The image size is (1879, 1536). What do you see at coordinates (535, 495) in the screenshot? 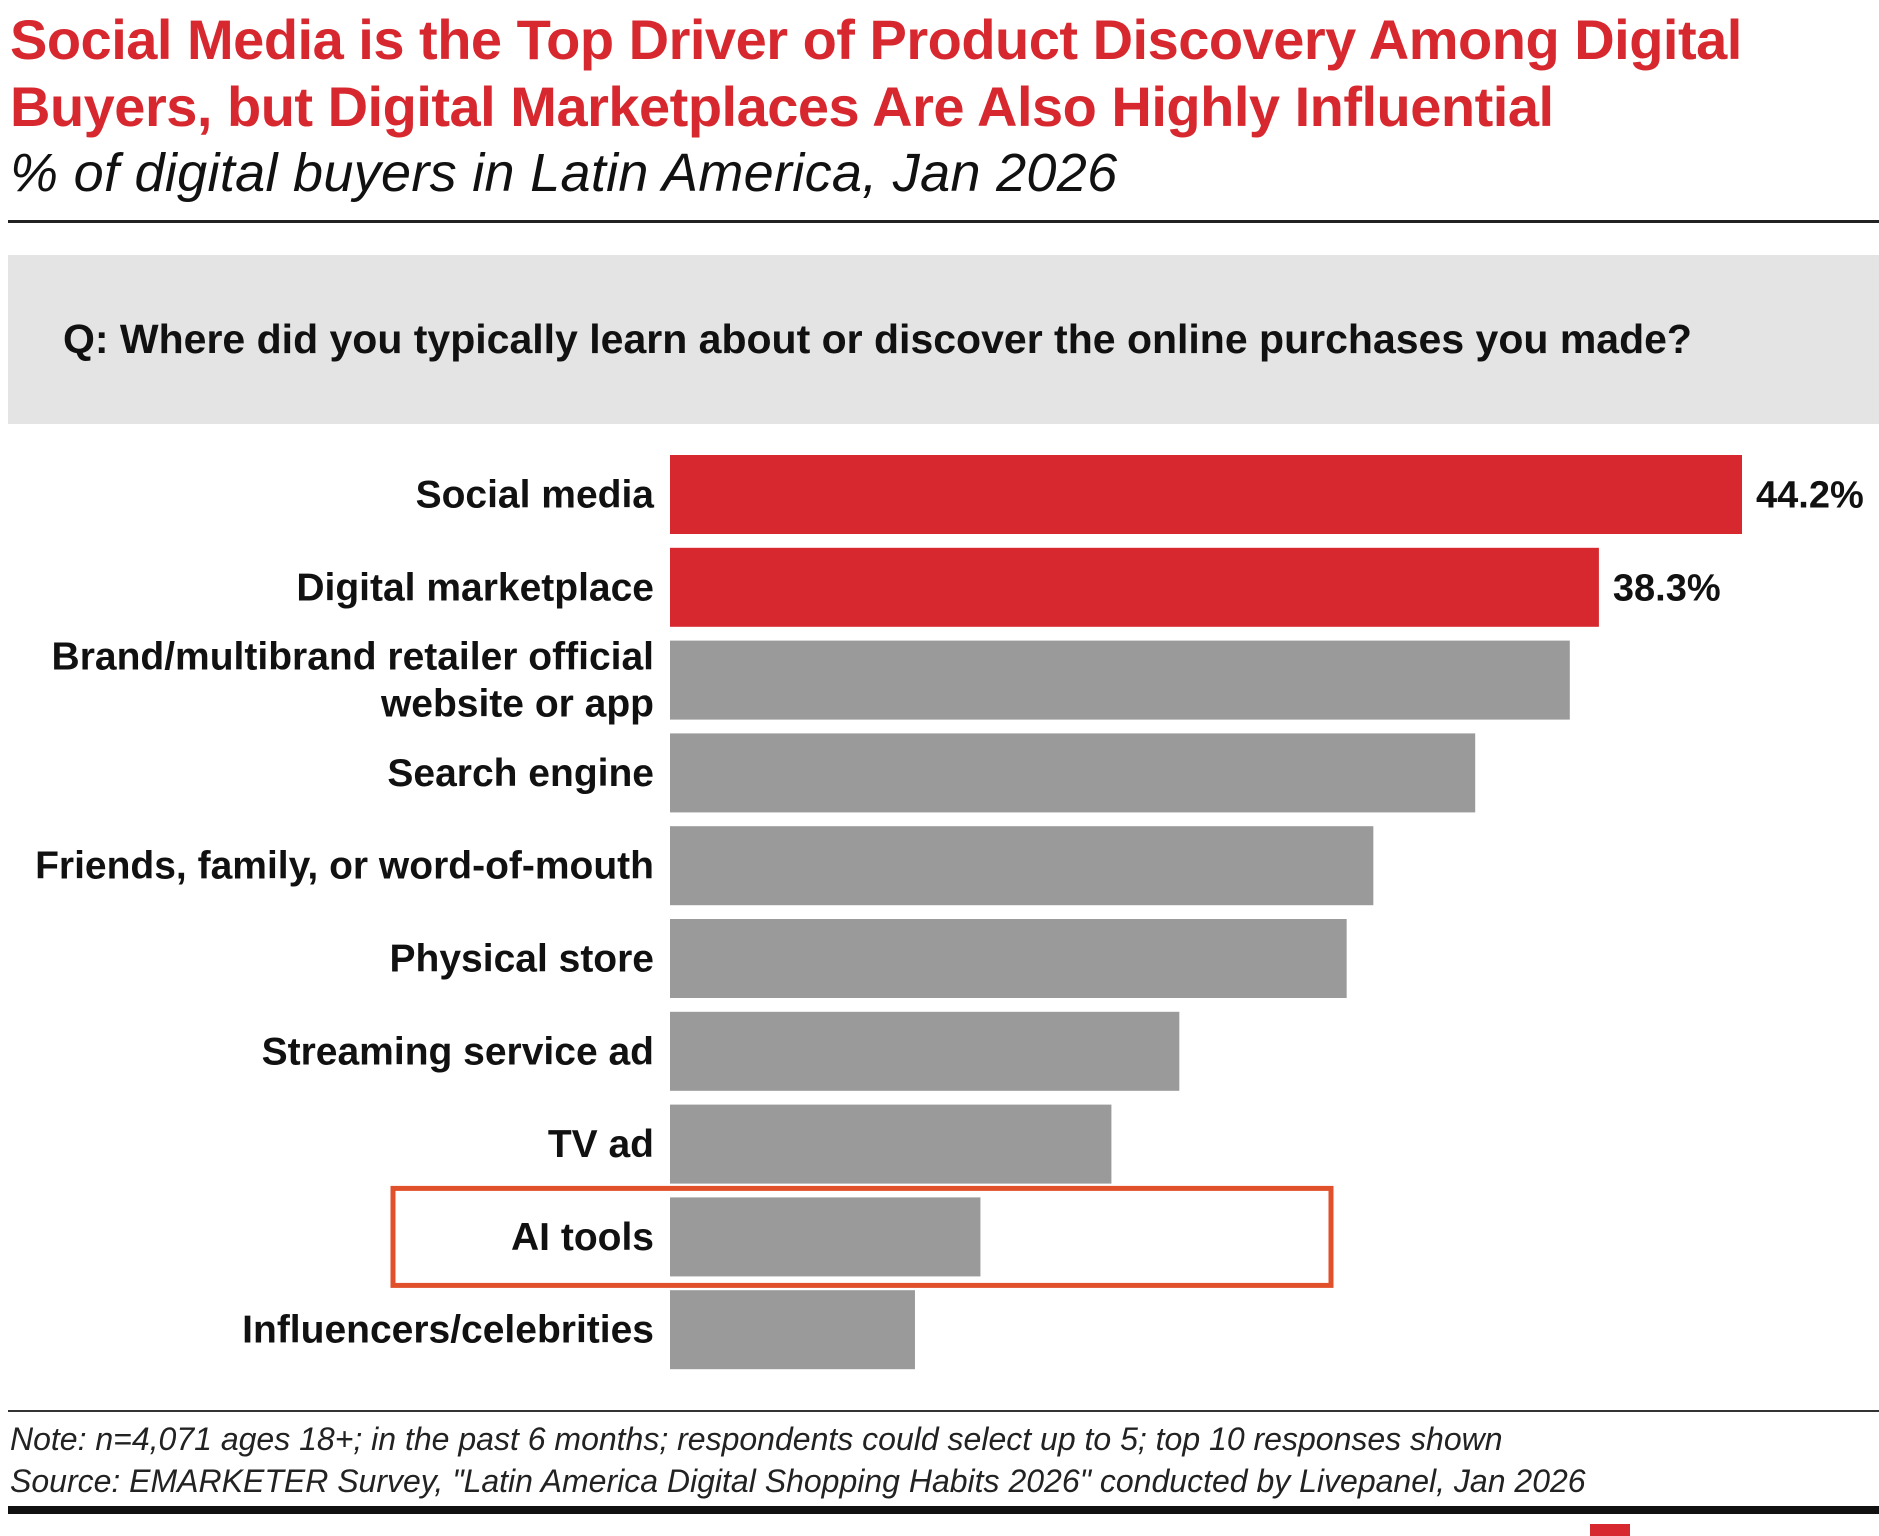
I see `category-label-social-media: Social media` at bounding box center [535, 495].